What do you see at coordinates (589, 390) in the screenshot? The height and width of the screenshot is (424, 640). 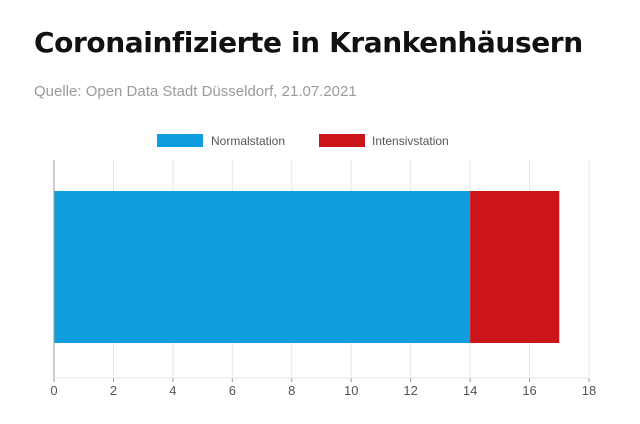 I see `x-tick-label: 18` at bounding box center [589, 390].